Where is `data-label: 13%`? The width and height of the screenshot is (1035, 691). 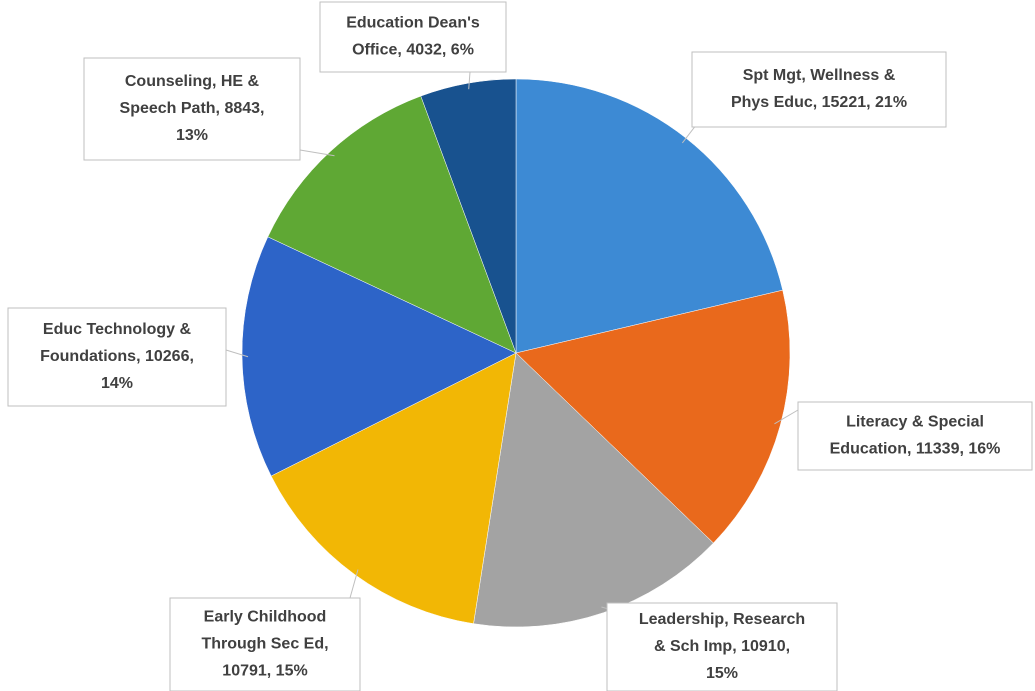 data-label: 13% is located at coordinates (192, 135).